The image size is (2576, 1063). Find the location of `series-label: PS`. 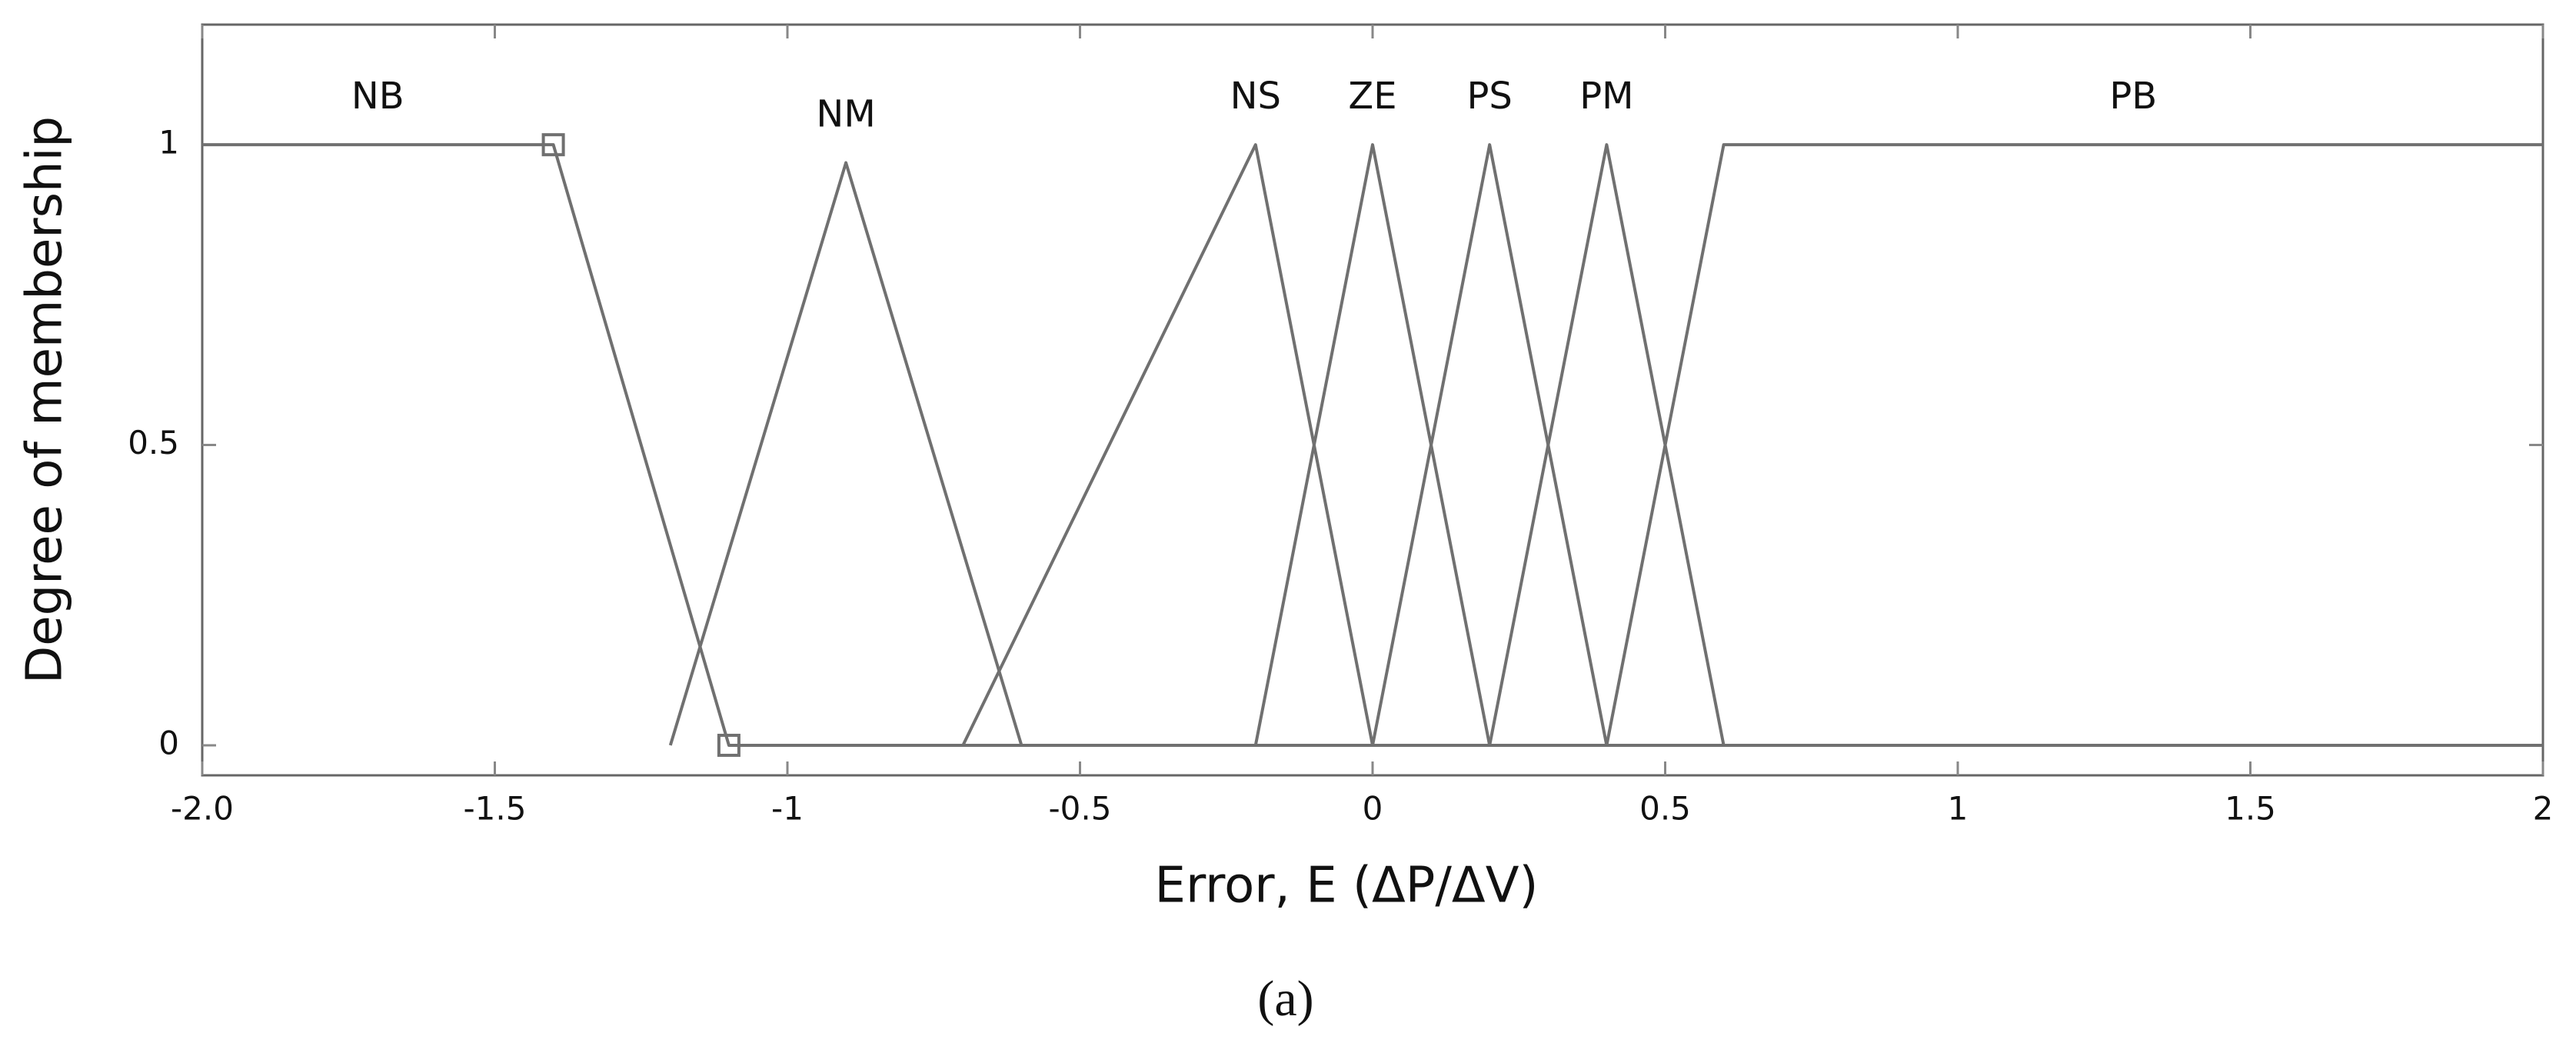

series-label: PS is located at coordinates (1489, 96).